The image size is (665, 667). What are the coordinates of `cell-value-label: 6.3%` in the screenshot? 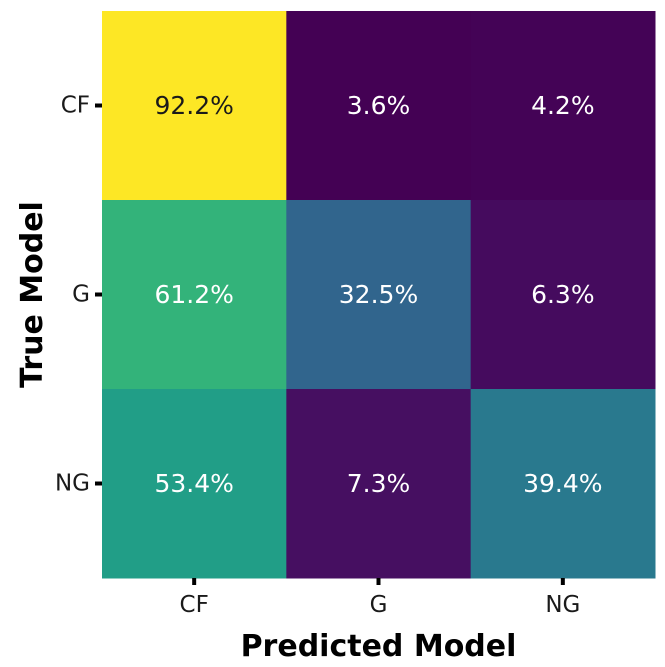 It's located at (563, 294).